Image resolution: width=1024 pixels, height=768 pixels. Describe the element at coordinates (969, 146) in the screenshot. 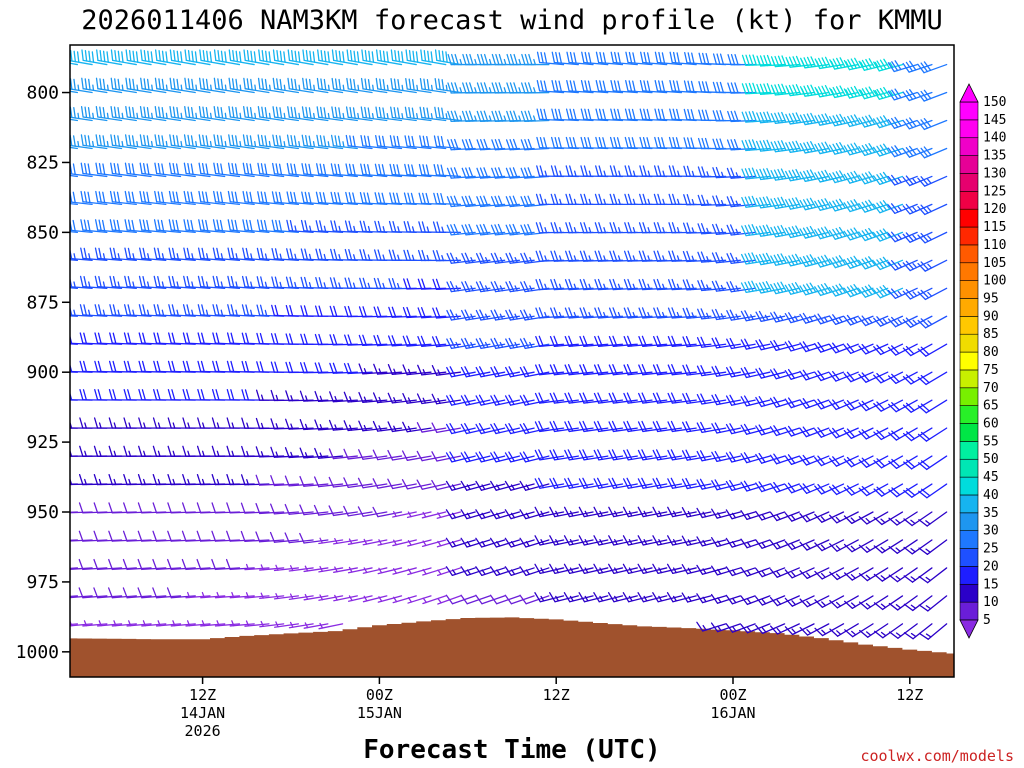

I see `colorbar-swatch` at that location.